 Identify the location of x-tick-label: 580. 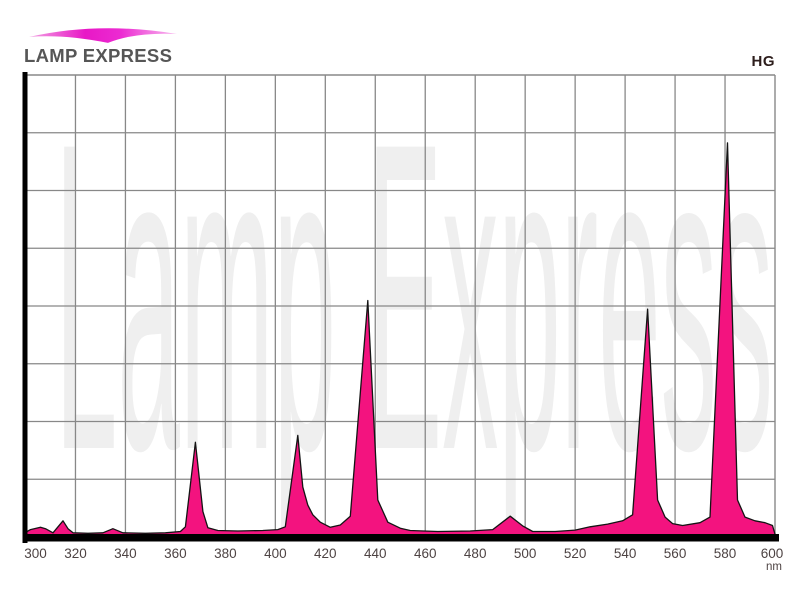
(725, 553).